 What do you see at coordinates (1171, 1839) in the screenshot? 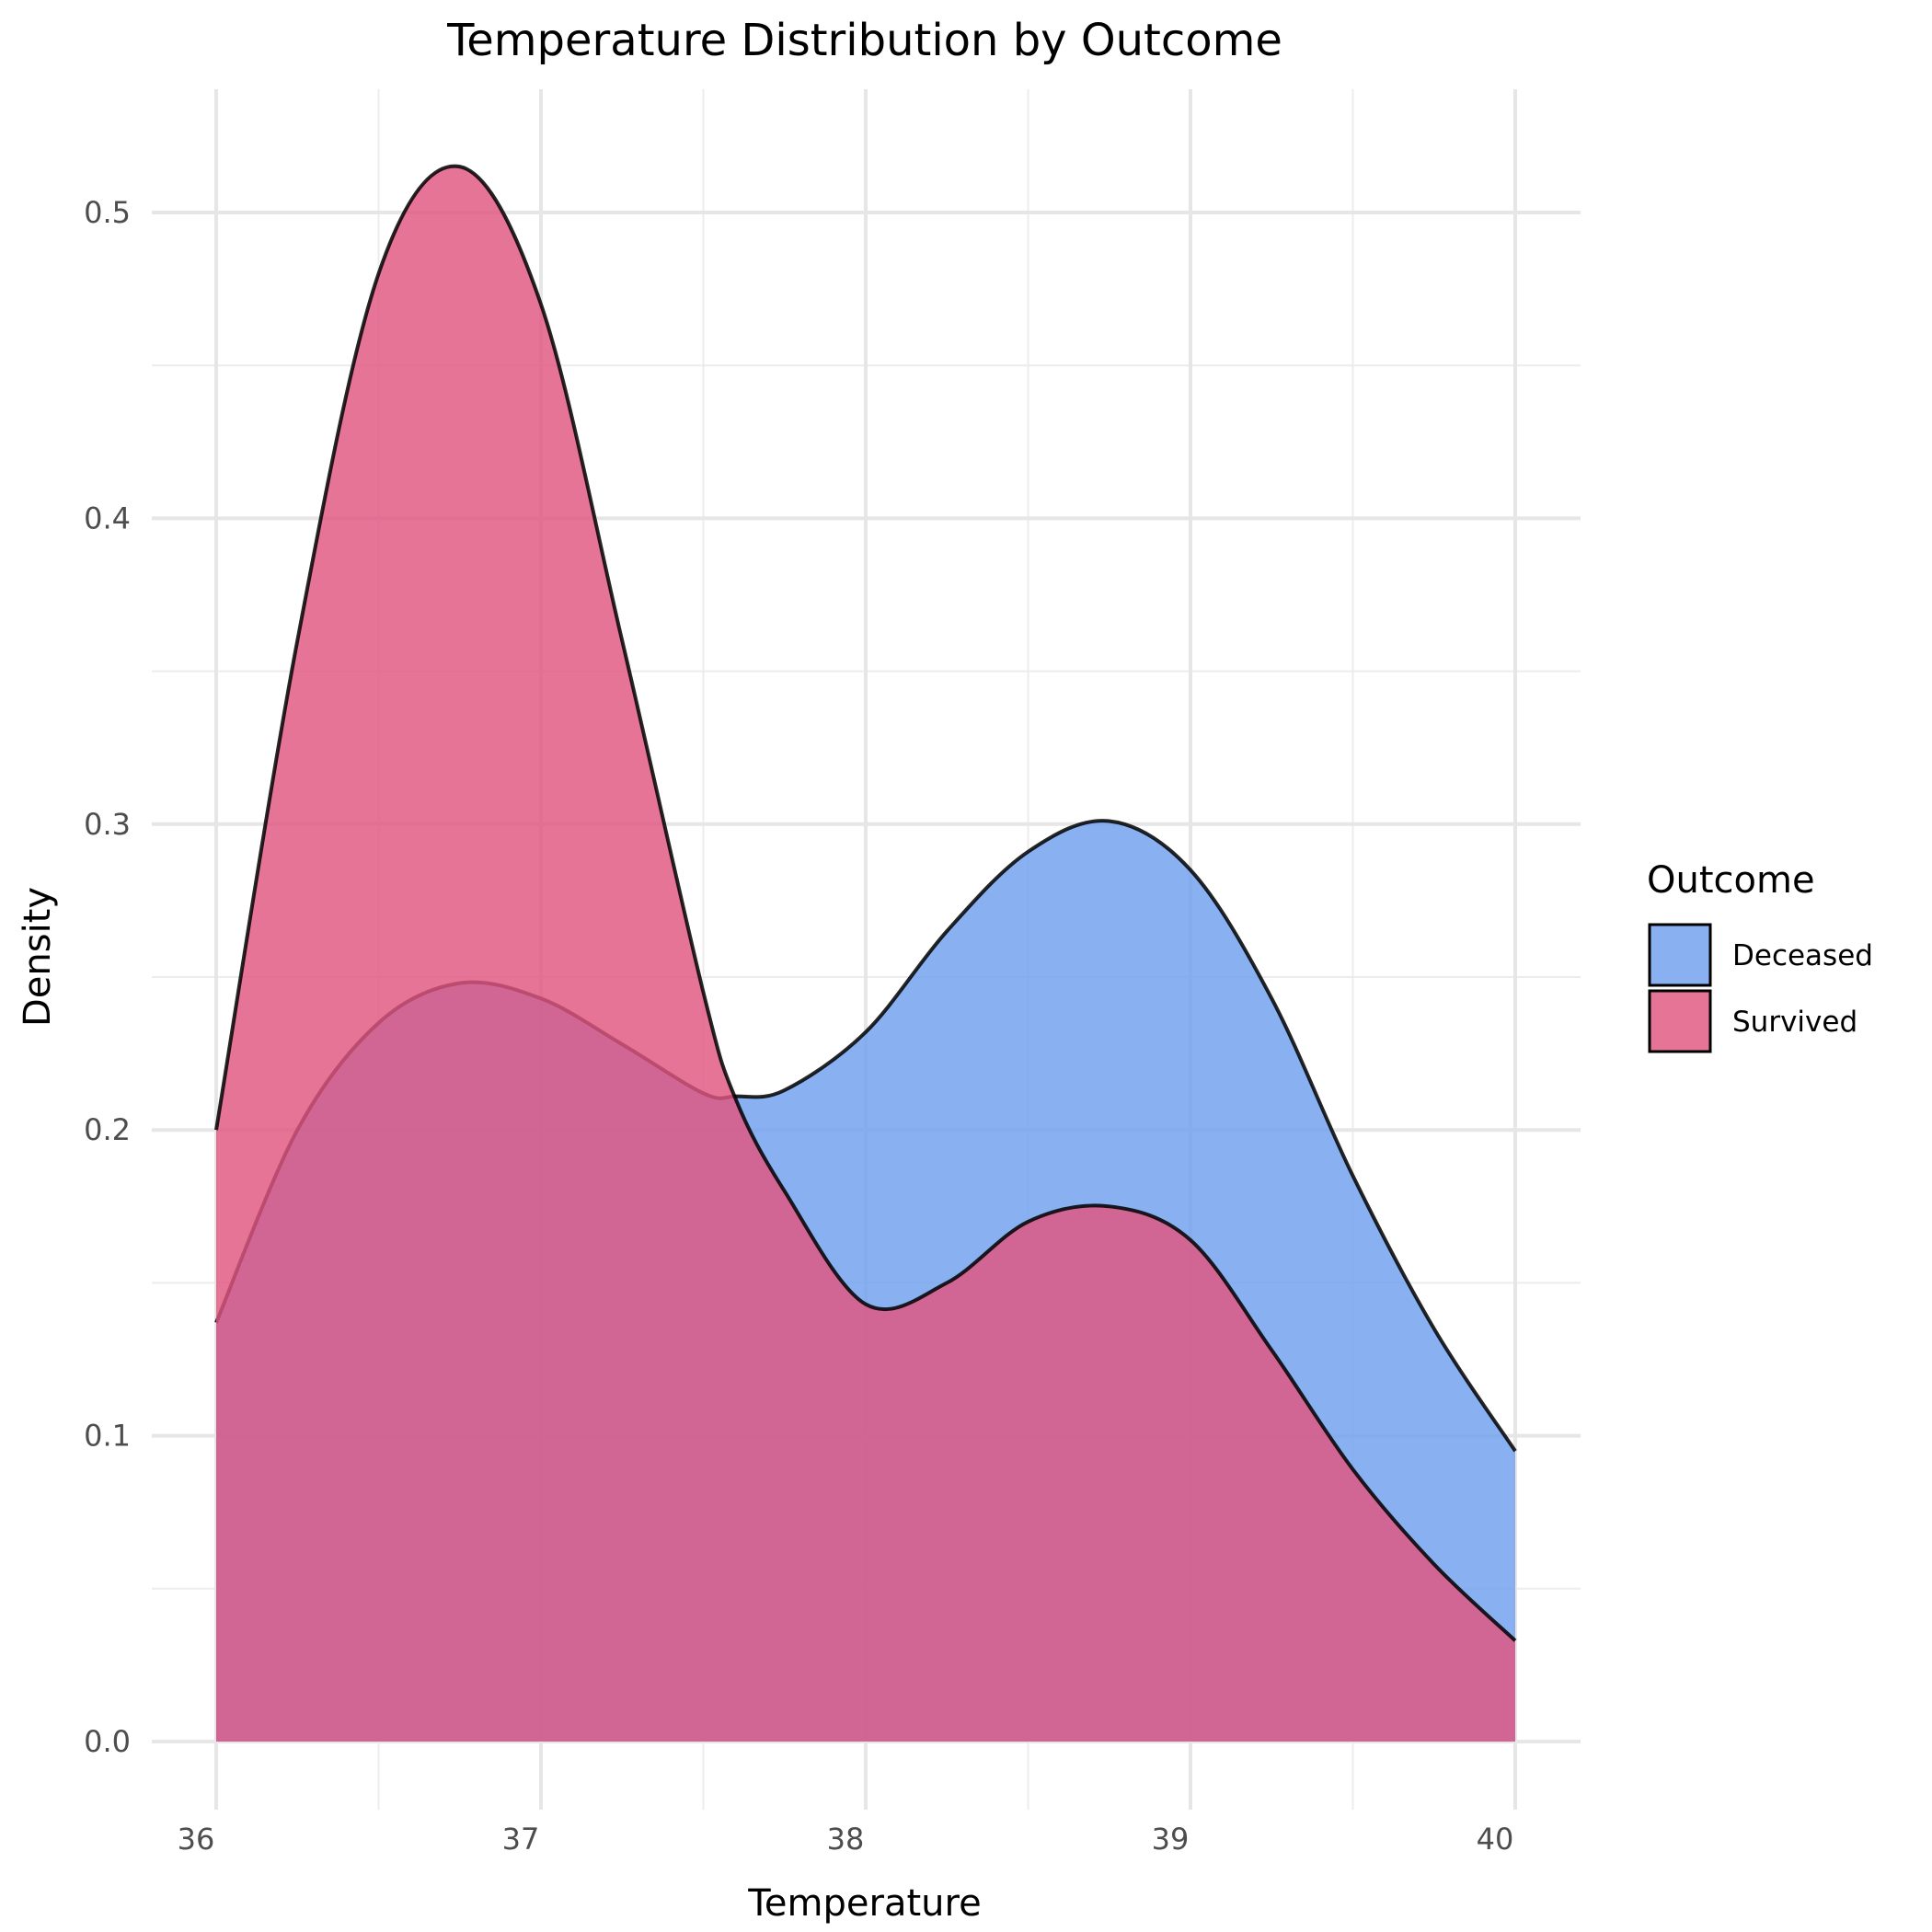
I see `x-tick-label: 39` at bounding box center [1171, 1839].